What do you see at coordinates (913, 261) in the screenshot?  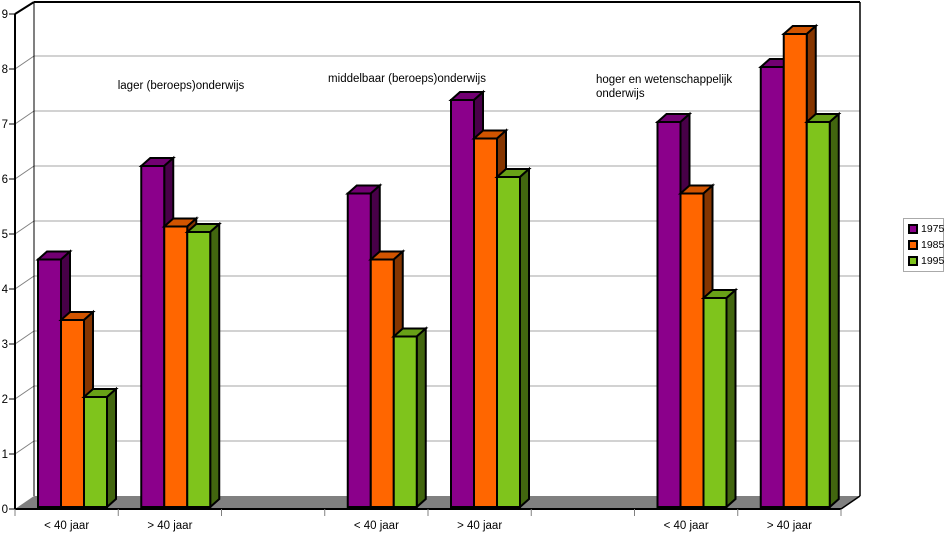 I see `legend-swatch-1995` at bounding box center [913, 261].